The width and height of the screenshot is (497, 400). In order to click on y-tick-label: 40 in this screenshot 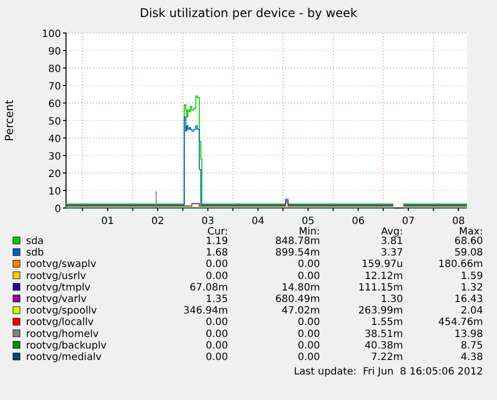, I will do `click(54, 139)`.